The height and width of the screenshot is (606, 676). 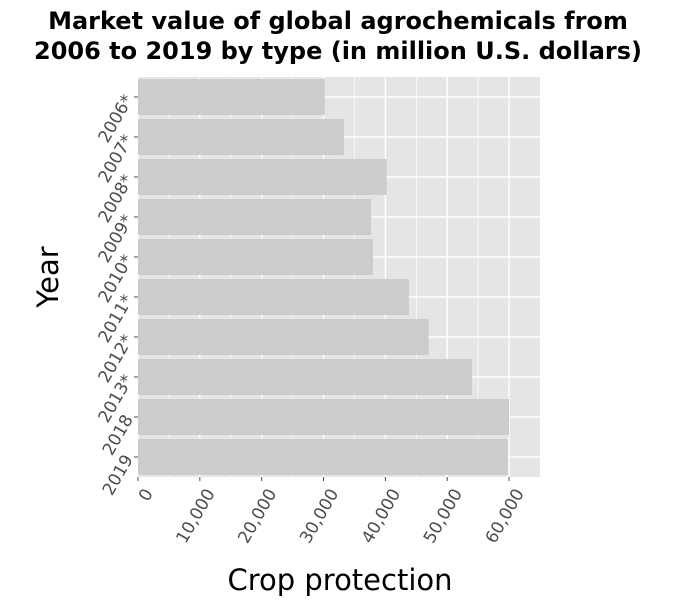 What do you see at coordinates (319, 517) in the screenshot?
I see `x-tick-label: 30,000` at bounding box center [319, 517].